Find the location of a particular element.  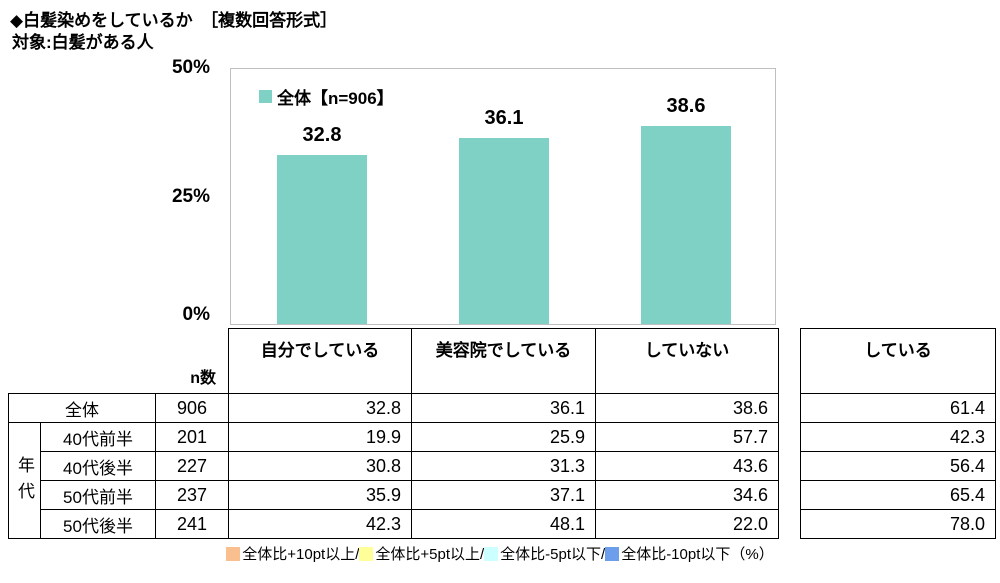

value-cell: 65.4 is located at coordinates (898, 495).